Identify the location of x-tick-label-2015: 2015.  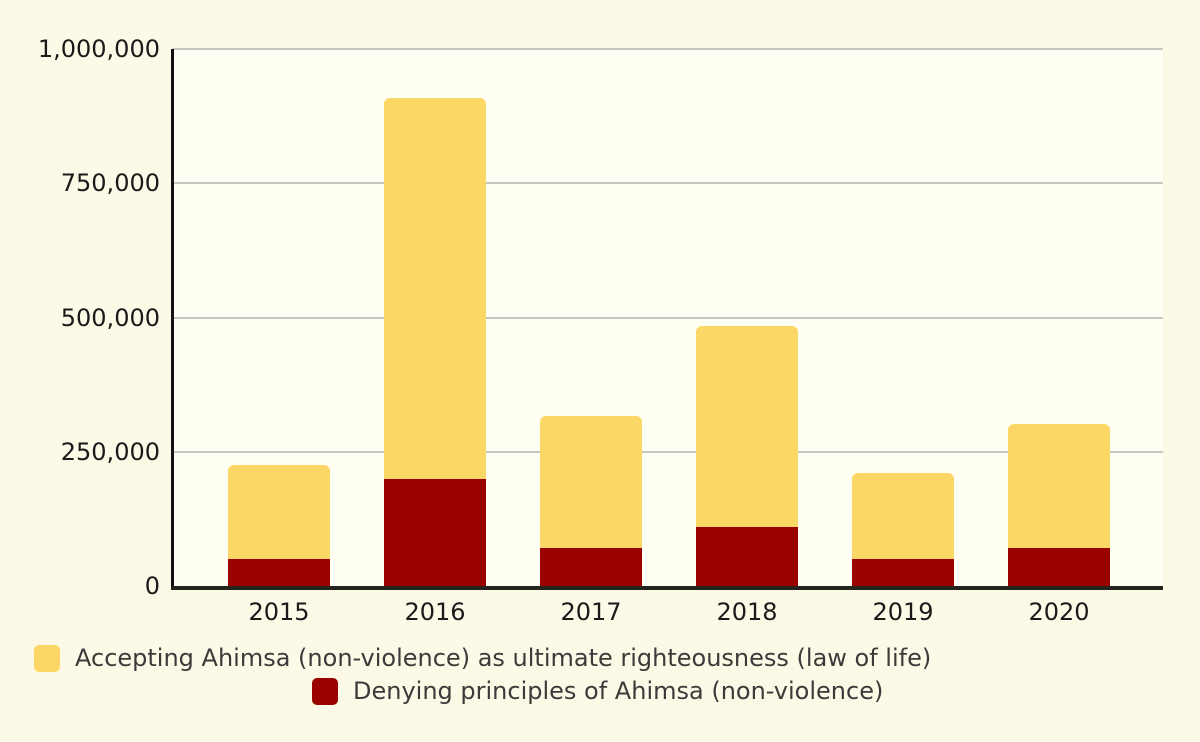
(279, 612).